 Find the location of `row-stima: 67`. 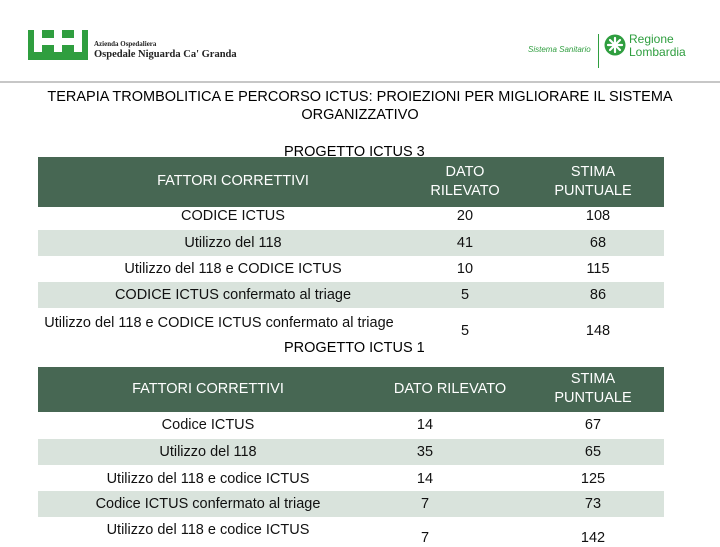

row-stima: 67 is located at coordinates (593, 425).